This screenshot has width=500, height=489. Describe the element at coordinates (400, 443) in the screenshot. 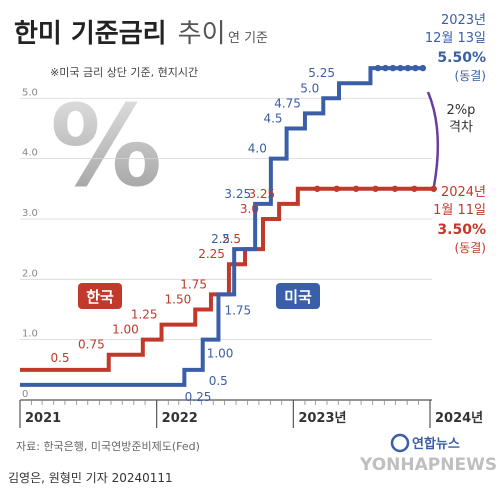

I see `logo-ring-icon` at that location.